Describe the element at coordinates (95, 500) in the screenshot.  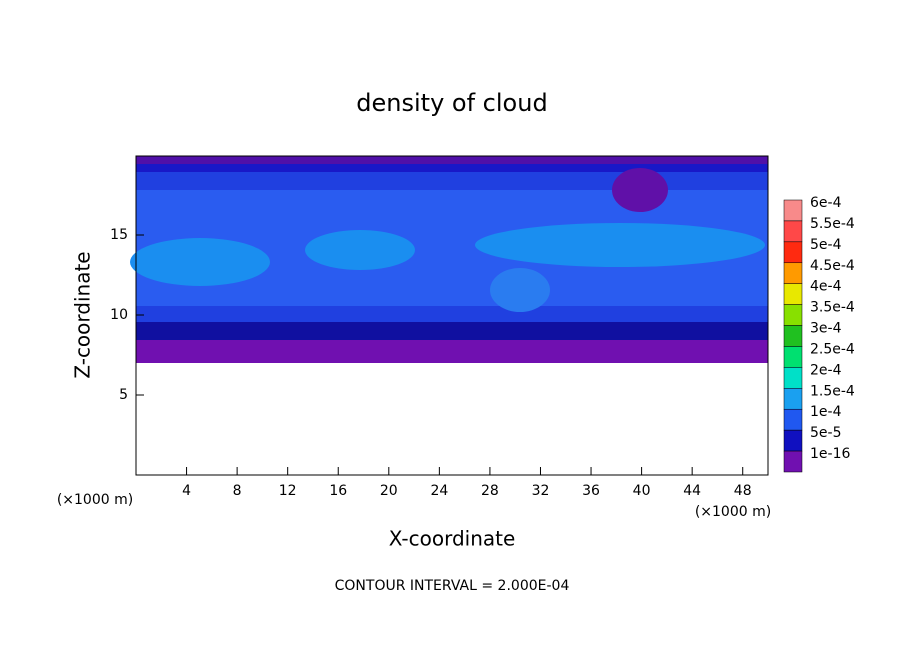
I see `x-unit: (×1000 m)` at that location.